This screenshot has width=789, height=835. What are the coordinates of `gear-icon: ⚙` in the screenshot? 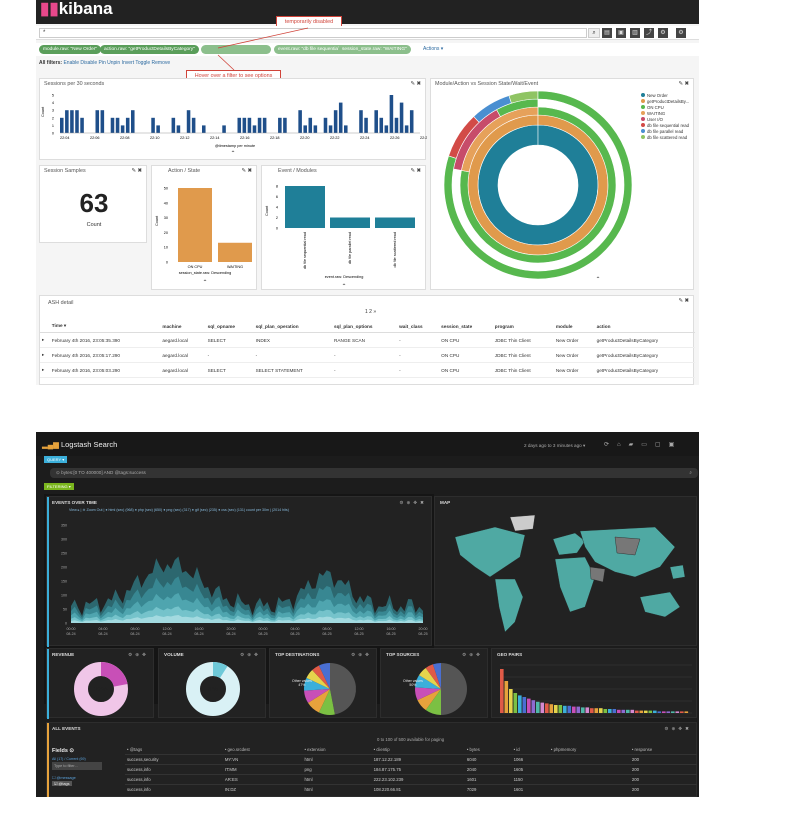 It's located at (681, 33).